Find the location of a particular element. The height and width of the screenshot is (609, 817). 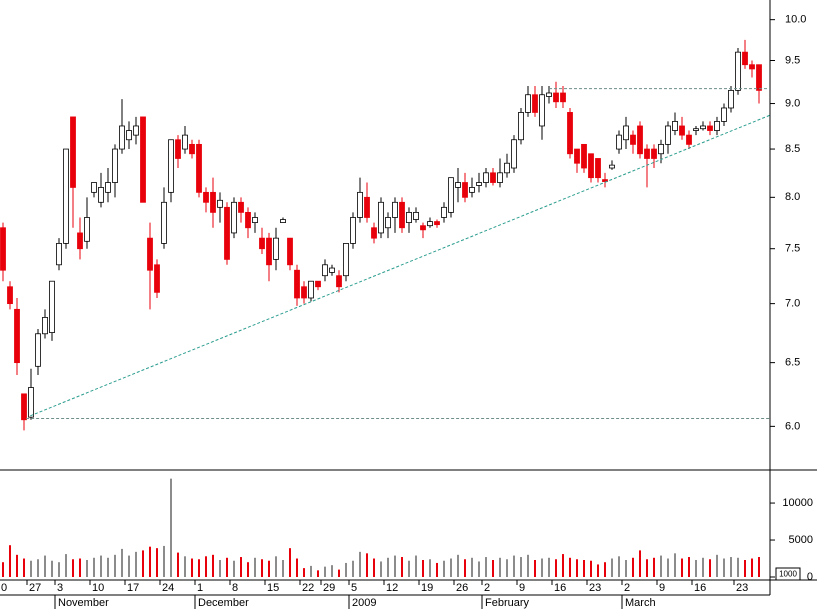

y2-tick-label: 0 is located at coordinates (810, 577).